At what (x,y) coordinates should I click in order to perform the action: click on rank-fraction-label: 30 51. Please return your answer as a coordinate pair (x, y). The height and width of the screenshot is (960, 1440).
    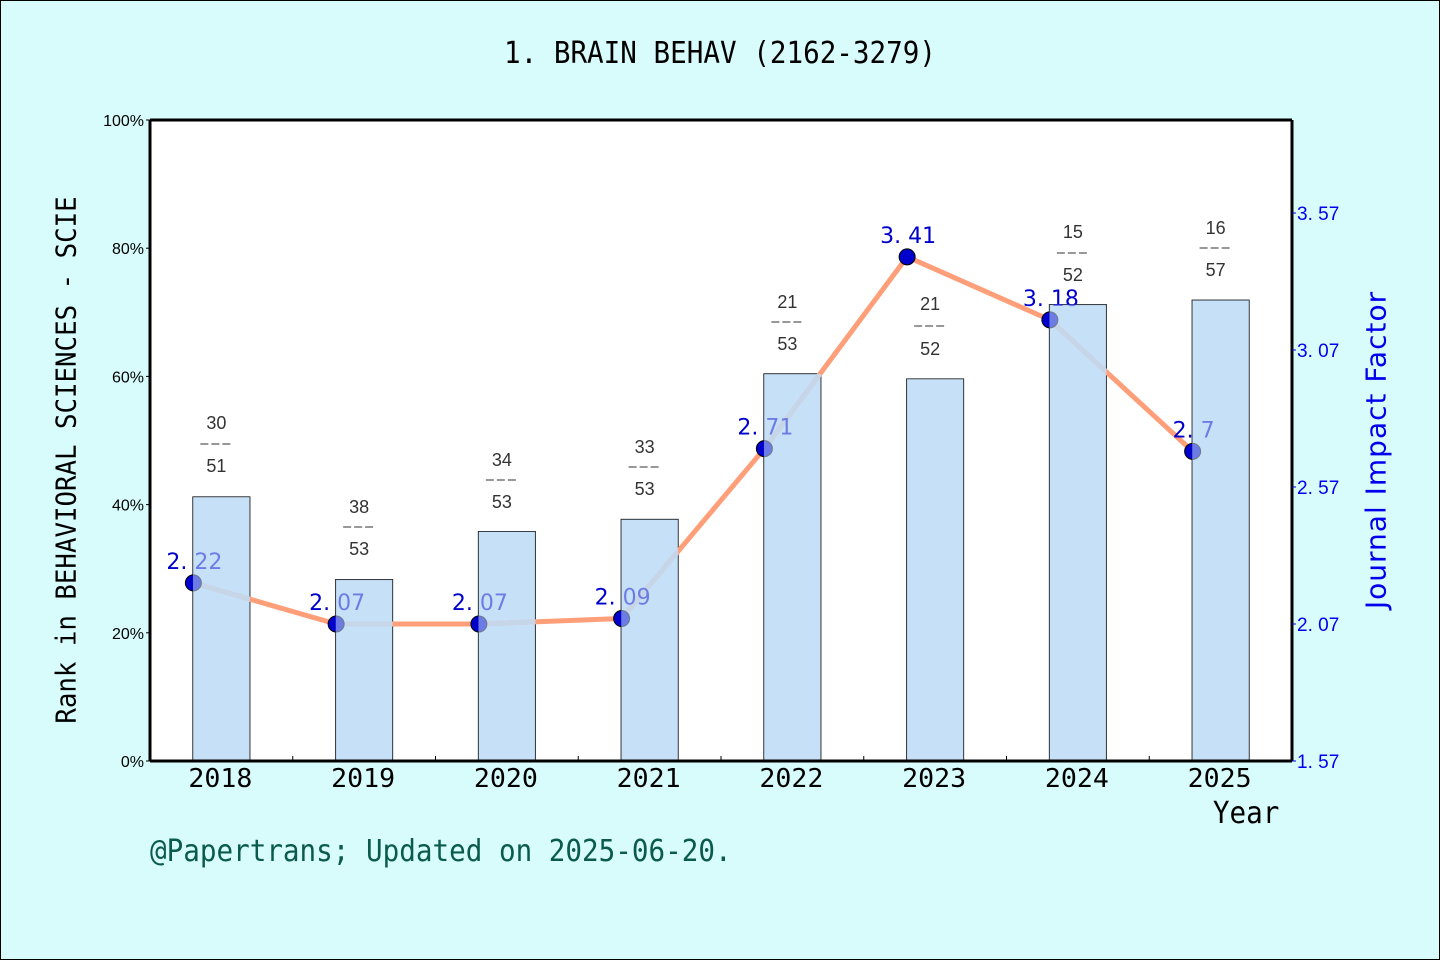
    Looking at the image, I should click on (216, 444).